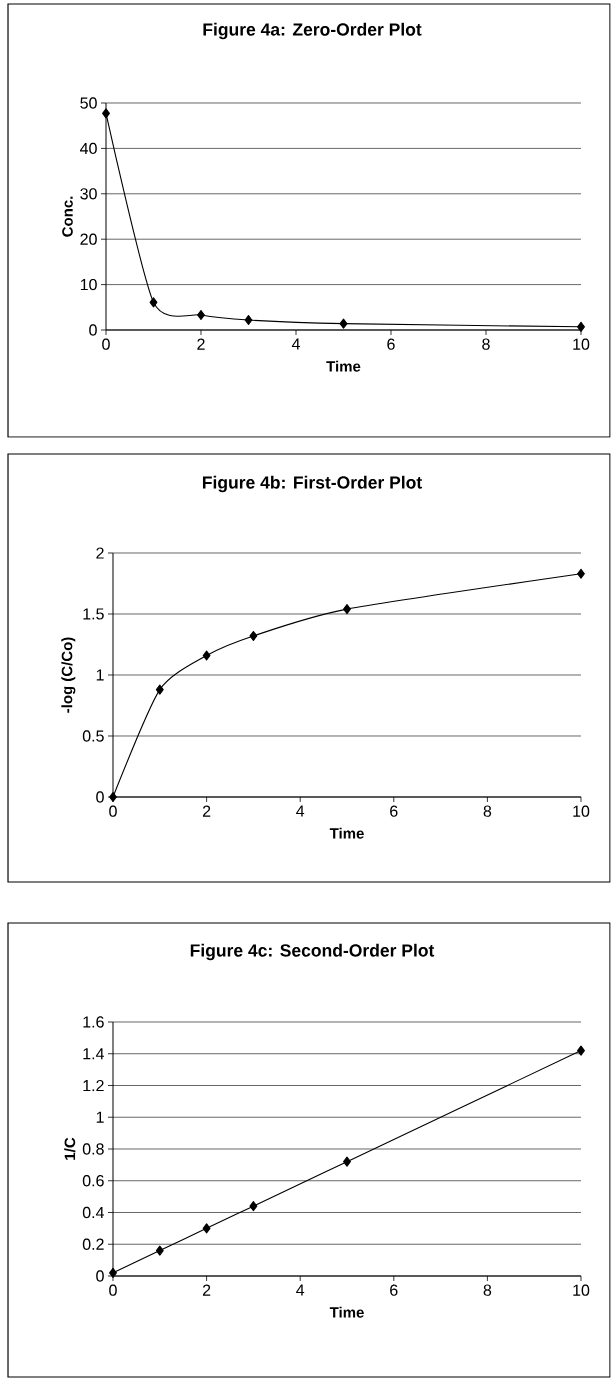 The image size is (611, 1379). What do you see at coordinates (312, 31) in the screenshot?
I see `chart-title: Figure 4a: Zero-Order Plot` at bounding box center [312, 31].